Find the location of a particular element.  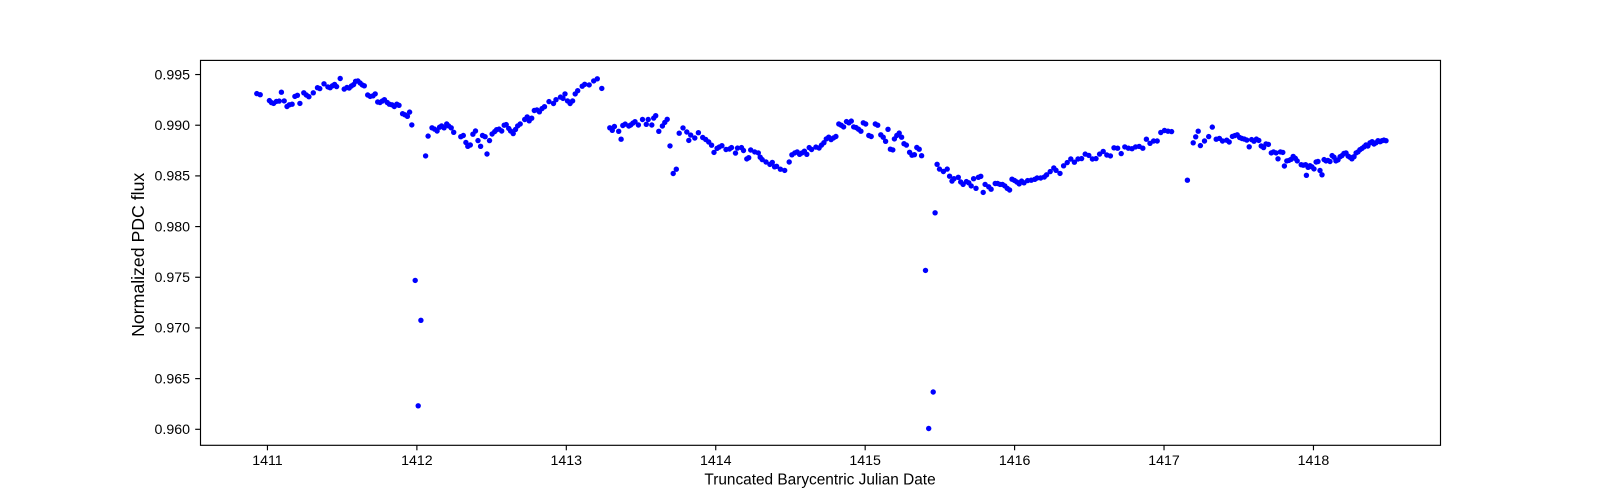

svg-text: 1417 is located at coordinates (1164, 461).